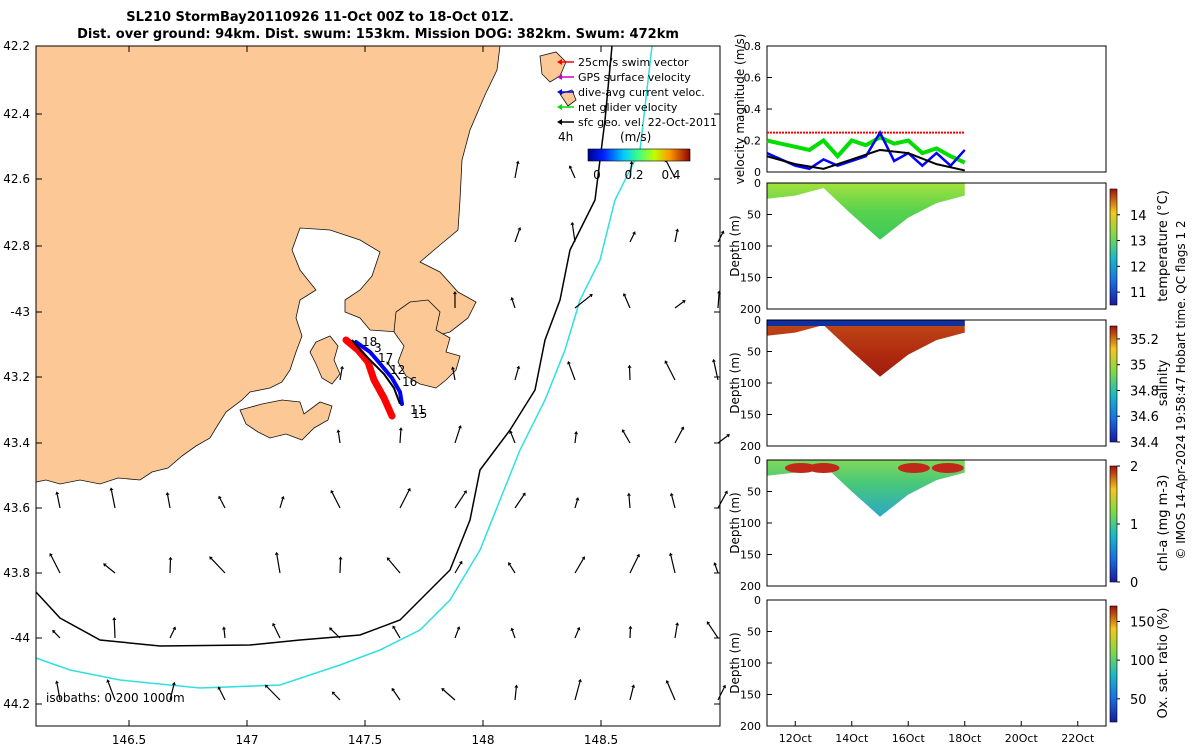  I want to click on colorbar-tick-label: 12, so click(1138, 267).